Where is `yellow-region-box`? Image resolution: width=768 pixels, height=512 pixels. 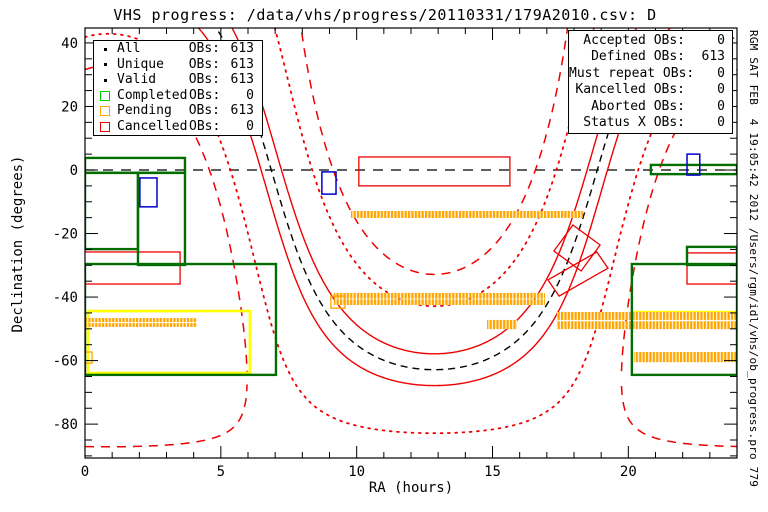 yellow-region-box is located at coordinates (169, 342).